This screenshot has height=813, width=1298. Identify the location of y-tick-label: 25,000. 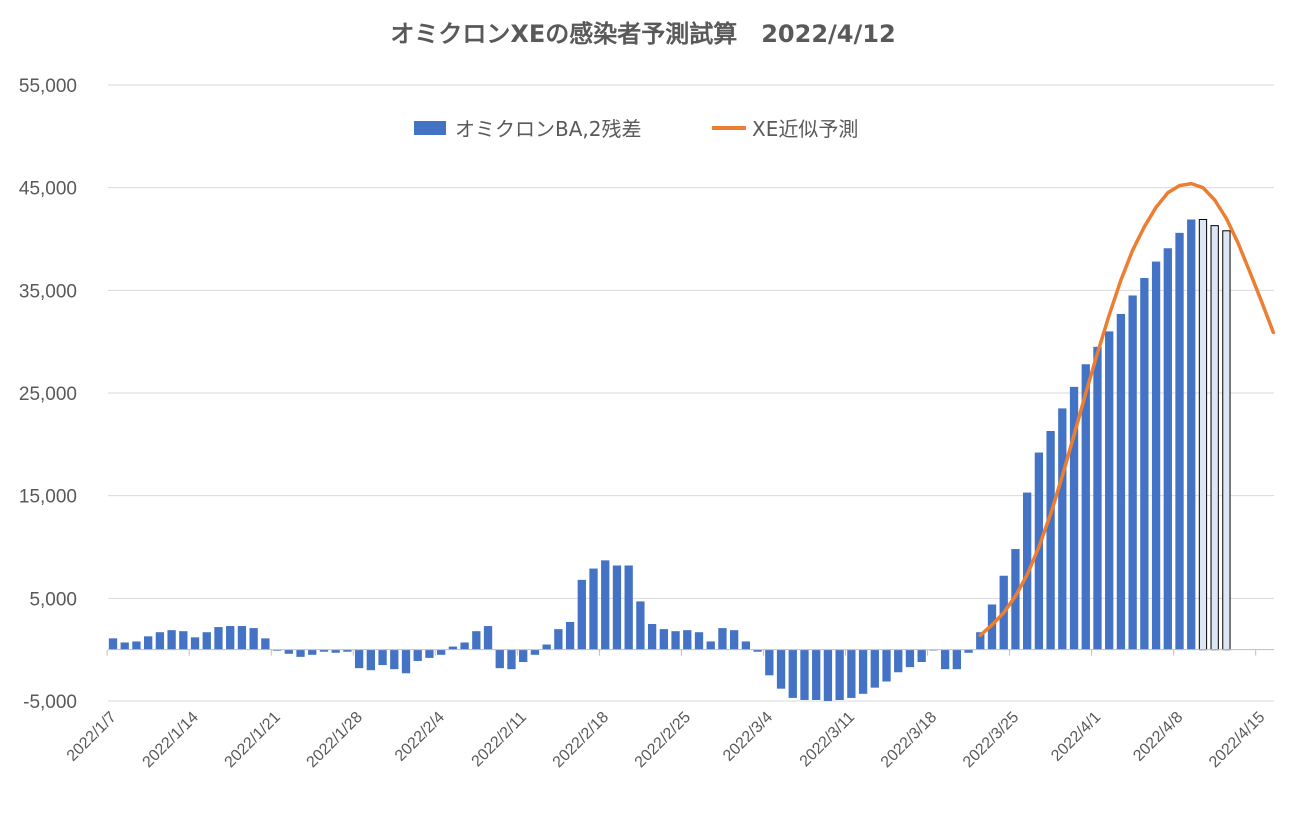
(48, 394).